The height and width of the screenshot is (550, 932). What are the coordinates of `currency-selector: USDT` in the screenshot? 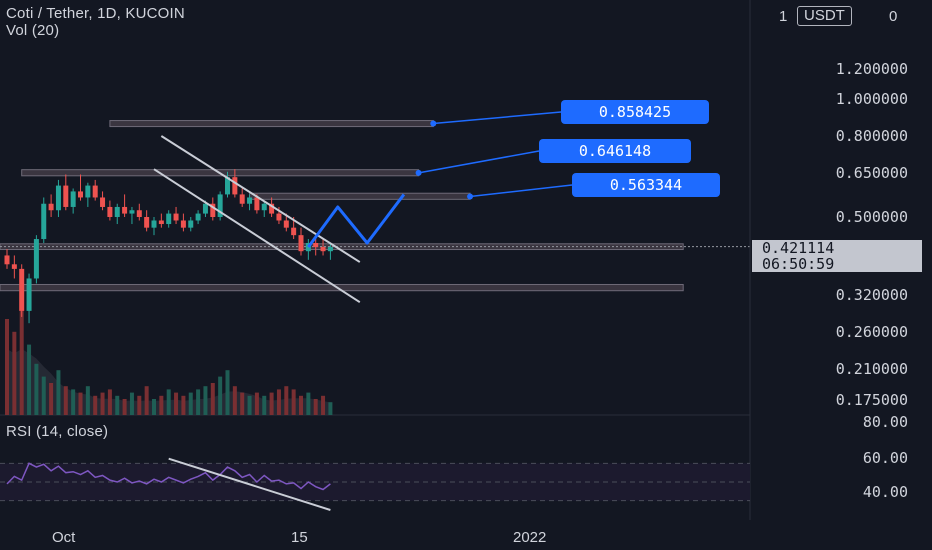 It's located at (824, 16).